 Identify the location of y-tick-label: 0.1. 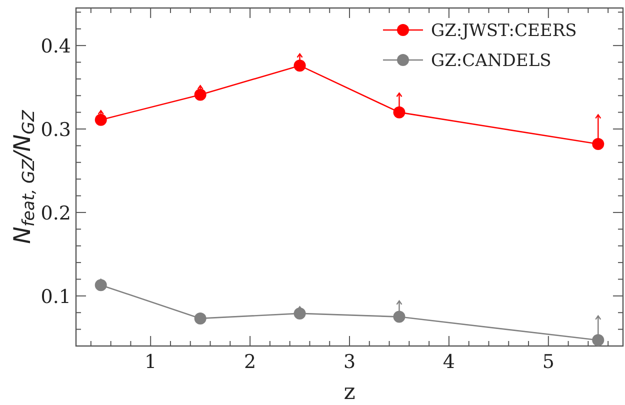
(55, 297).